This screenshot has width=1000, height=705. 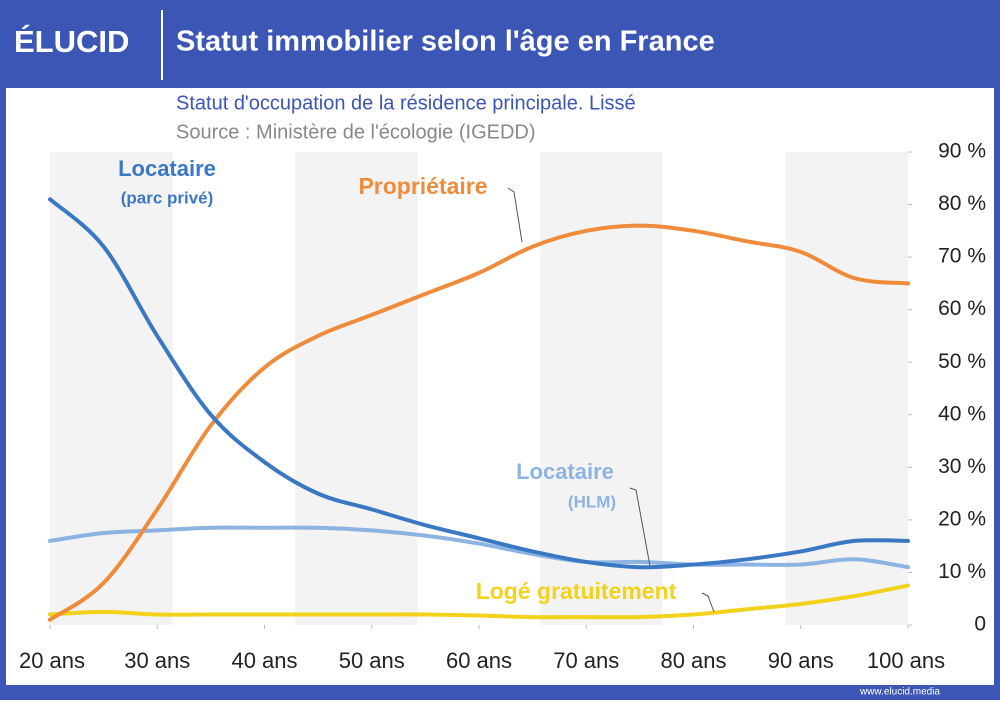 I want to click on x-tick-label: 30 ans, so click(x=157, y=660).